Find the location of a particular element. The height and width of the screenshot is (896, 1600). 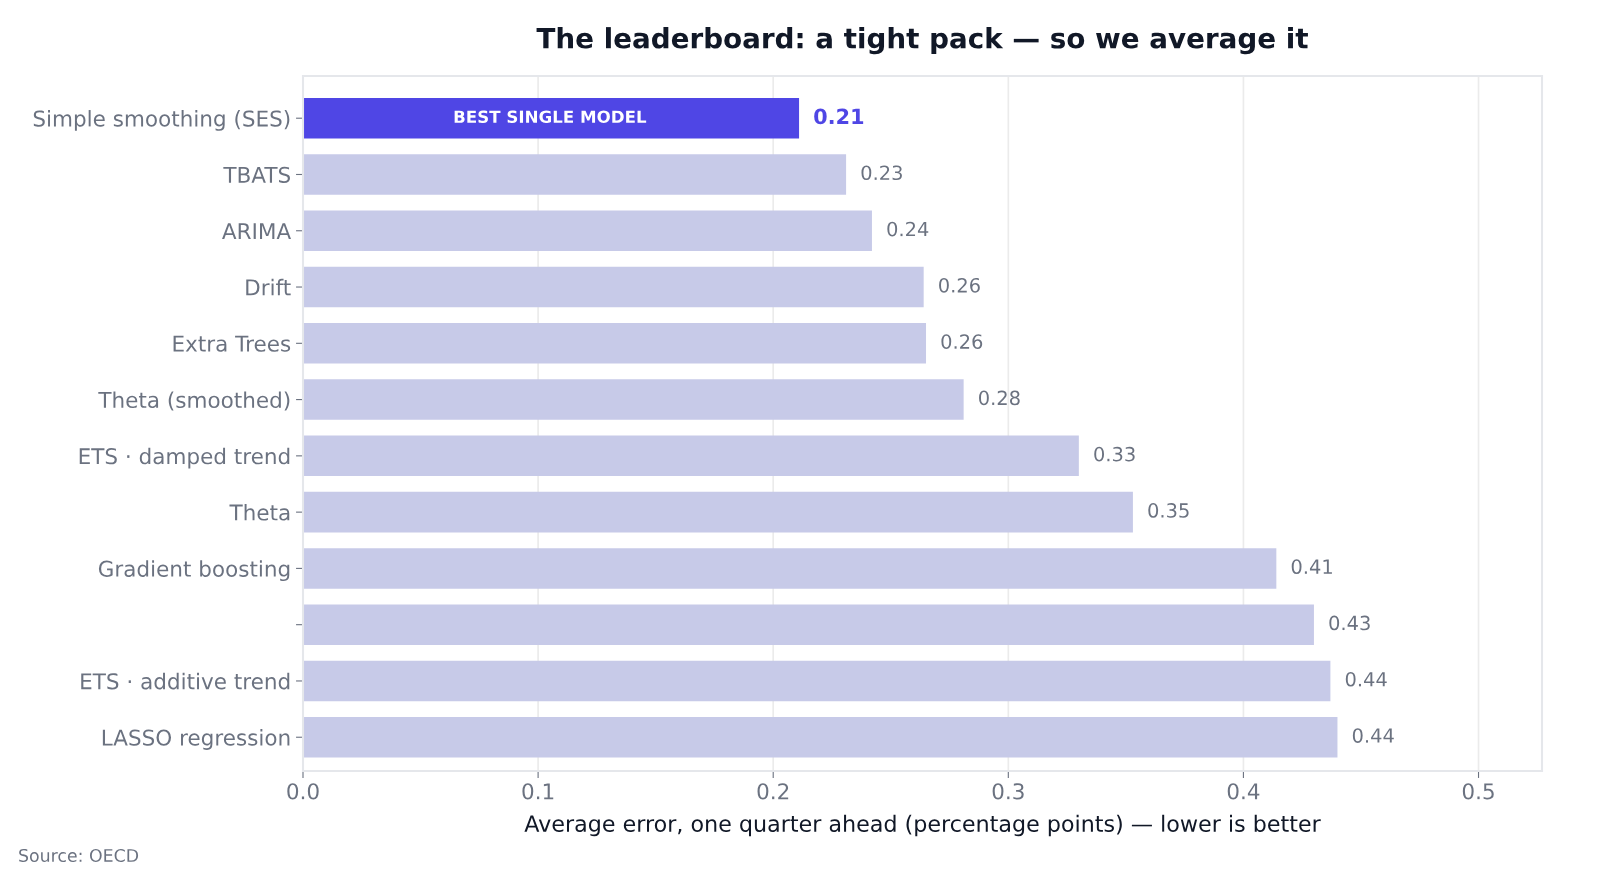

y-tick-label: Theta (smoothed) is located at coordinates (194, 401).